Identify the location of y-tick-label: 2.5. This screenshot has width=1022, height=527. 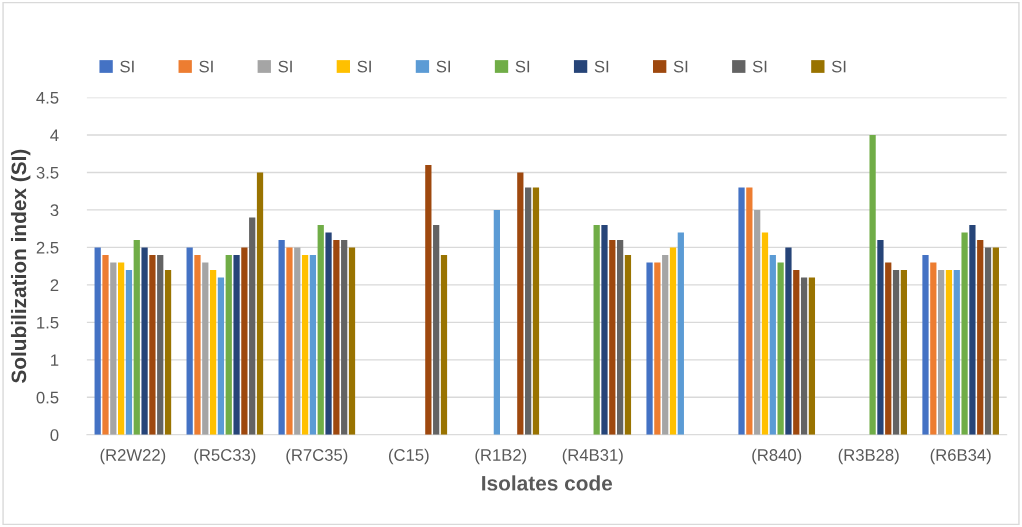
(47, 247).